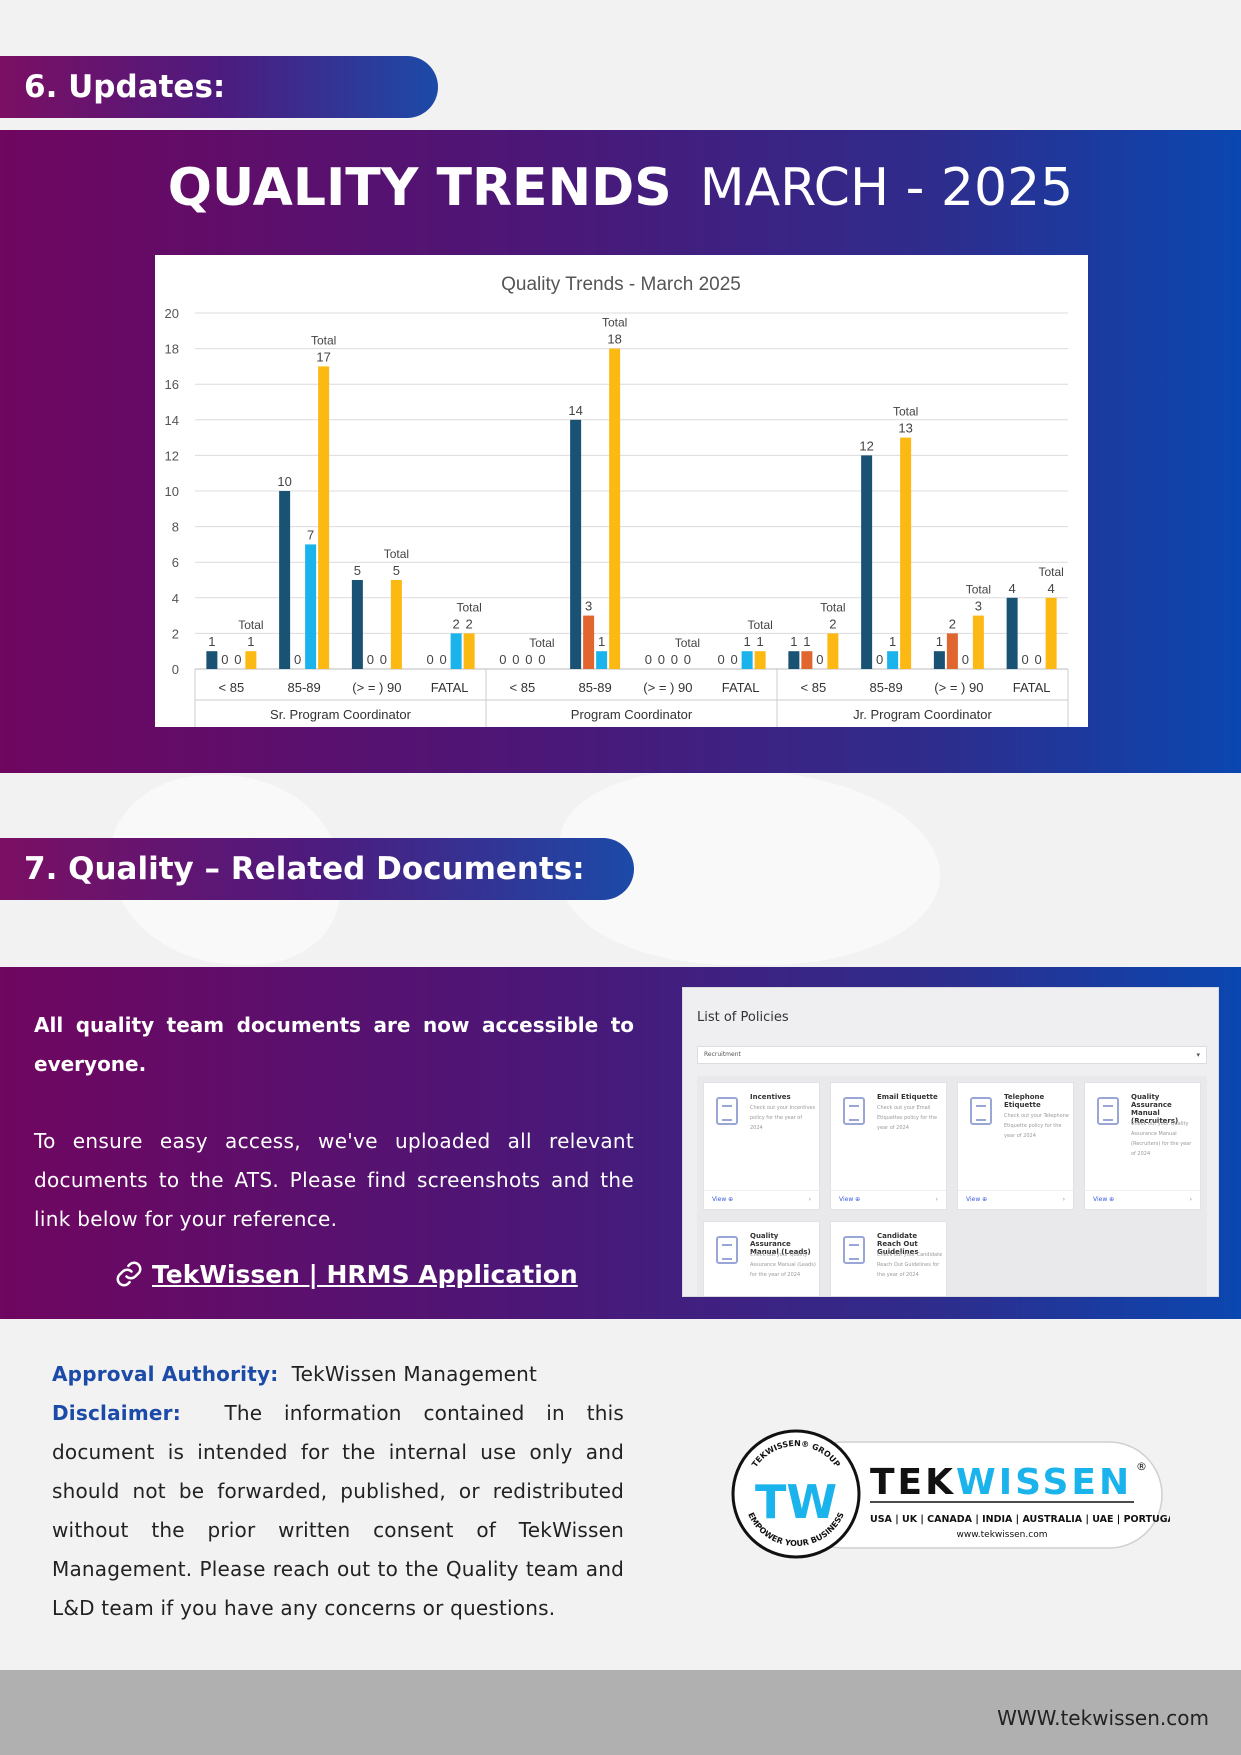 This screenshot has height=1755, width=1241. Describe the element at coordinates (338, 1374) in the screenshot. I see `approval-authority: Approval Authority: TekWissen Management` at that location.